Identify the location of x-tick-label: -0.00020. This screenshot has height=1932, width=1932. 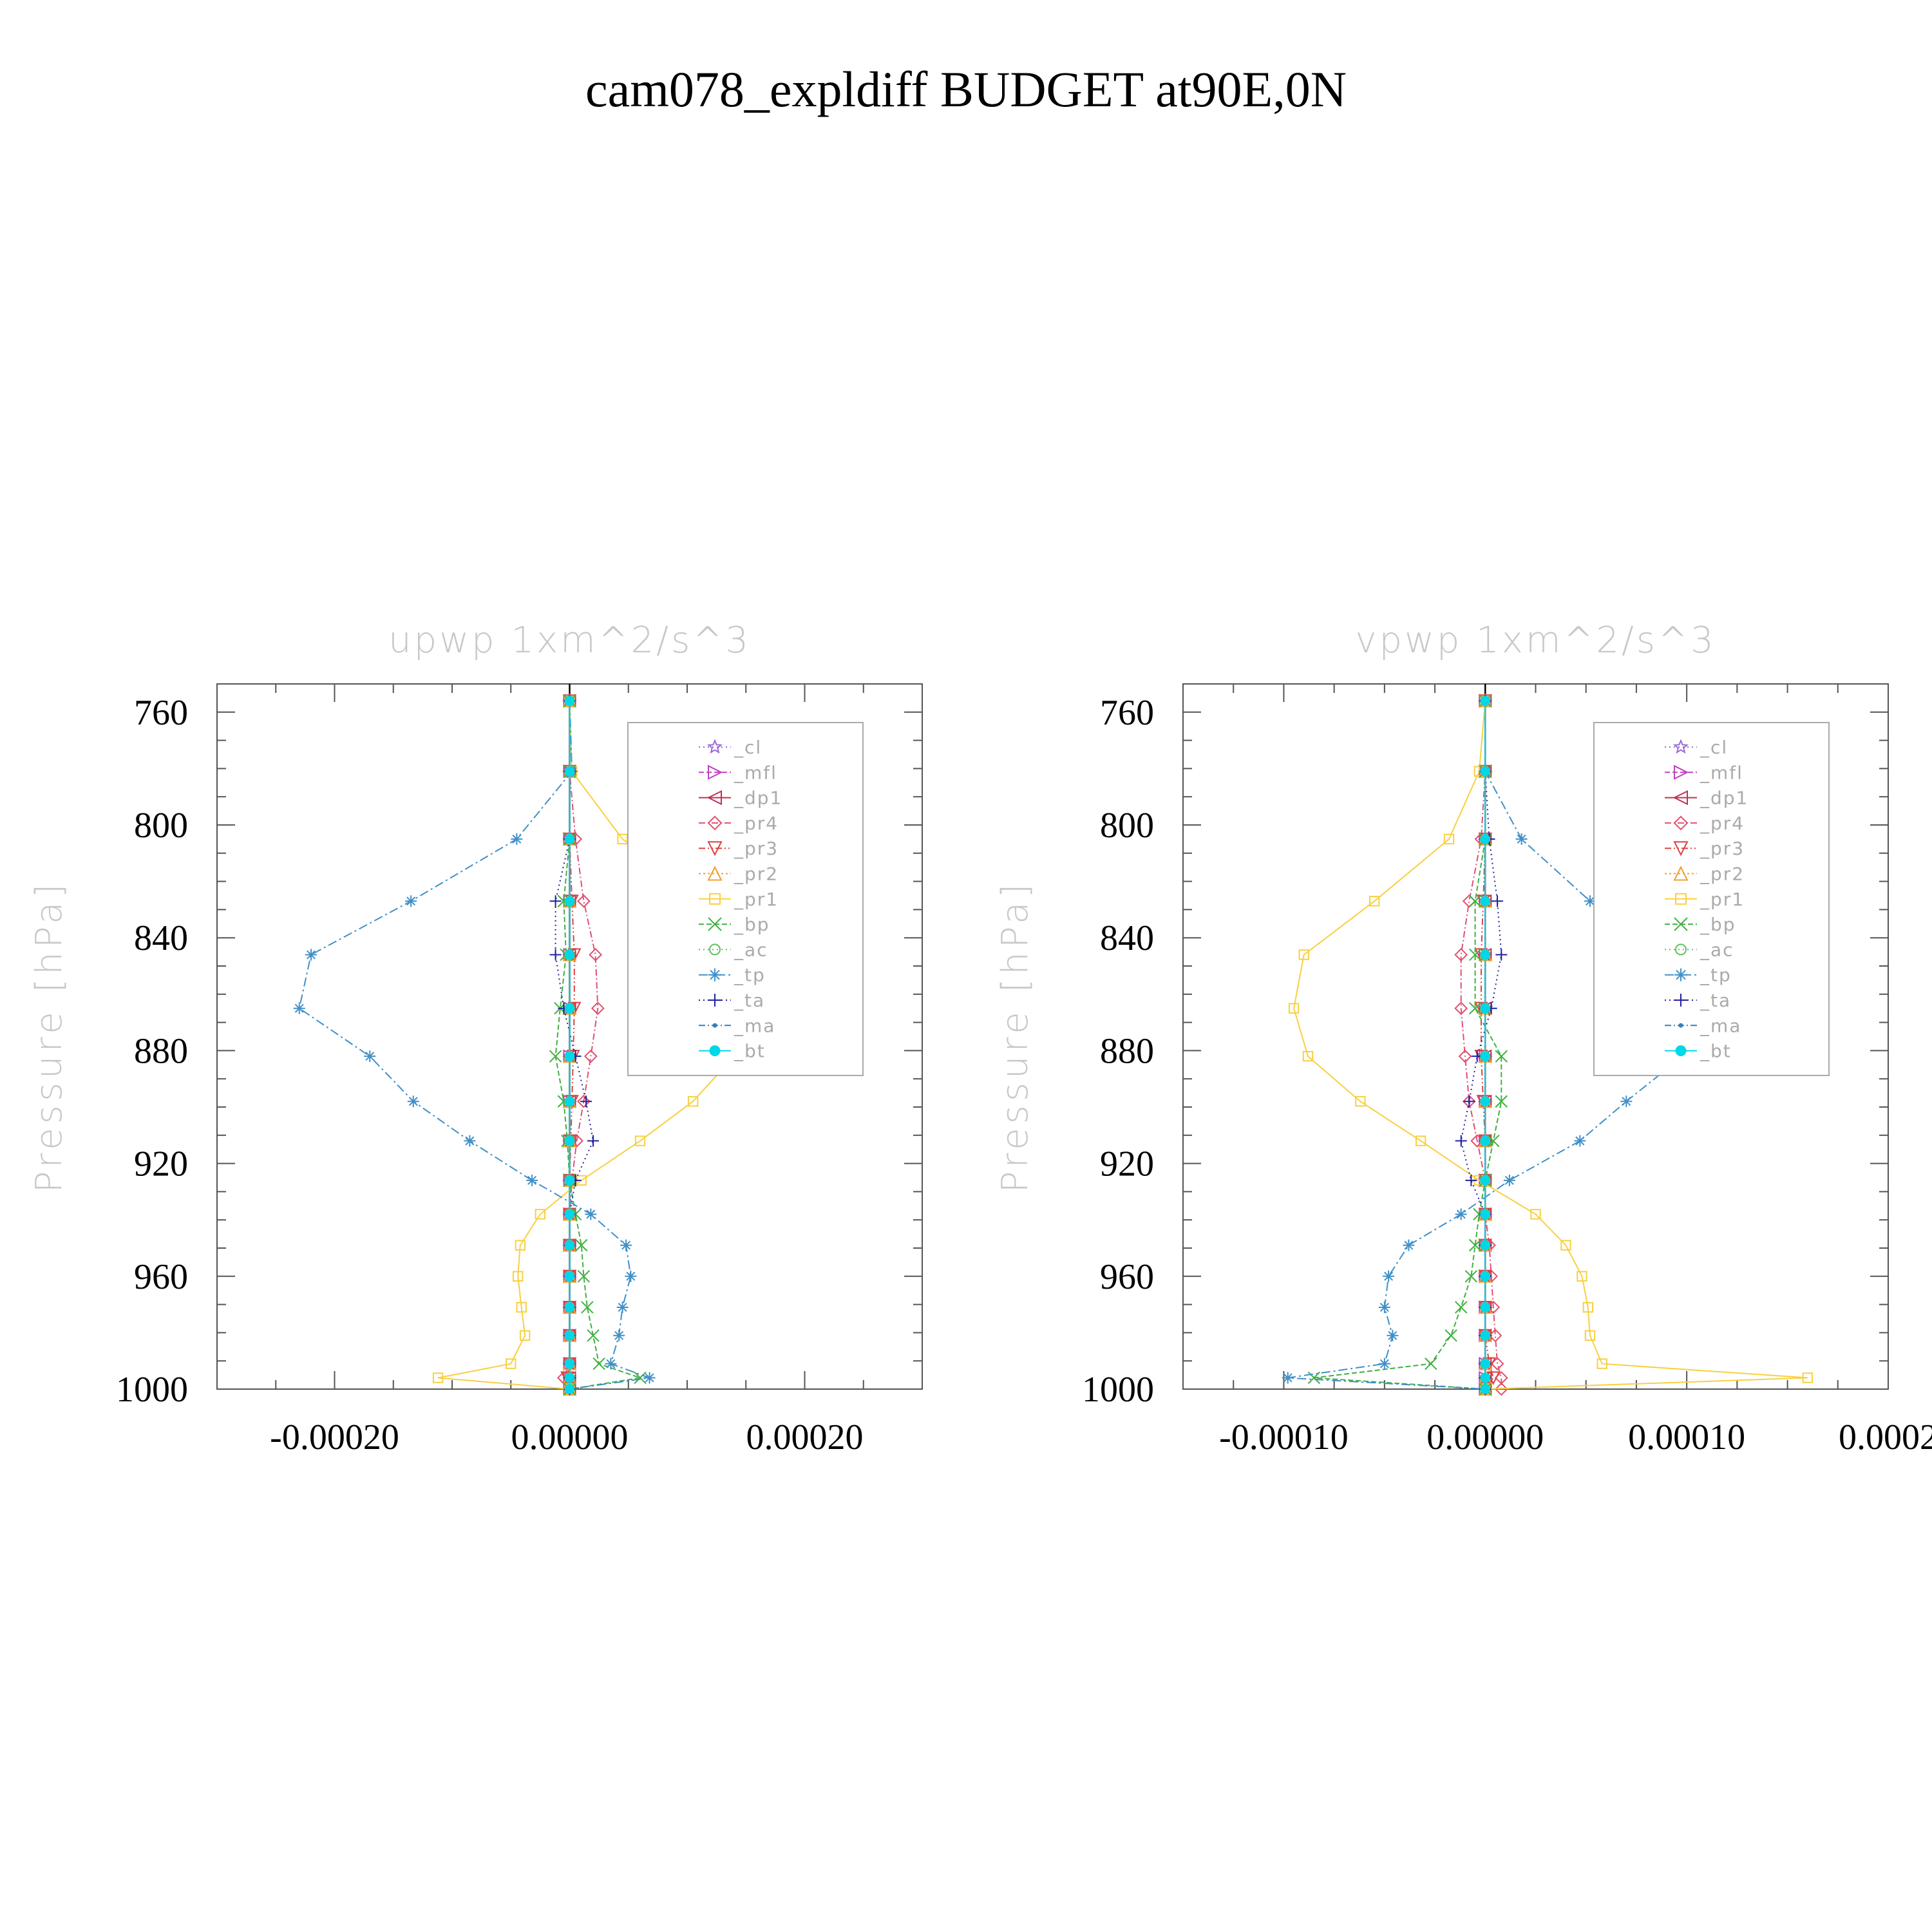
(334, 1437).